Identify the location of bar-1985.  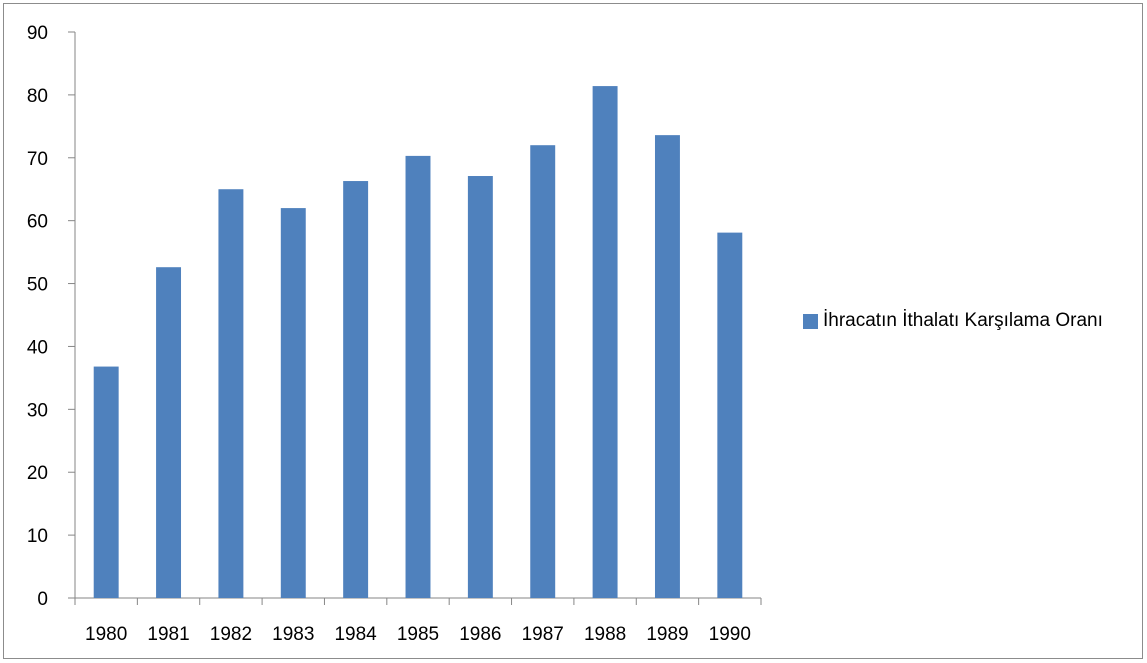
(418, 376).